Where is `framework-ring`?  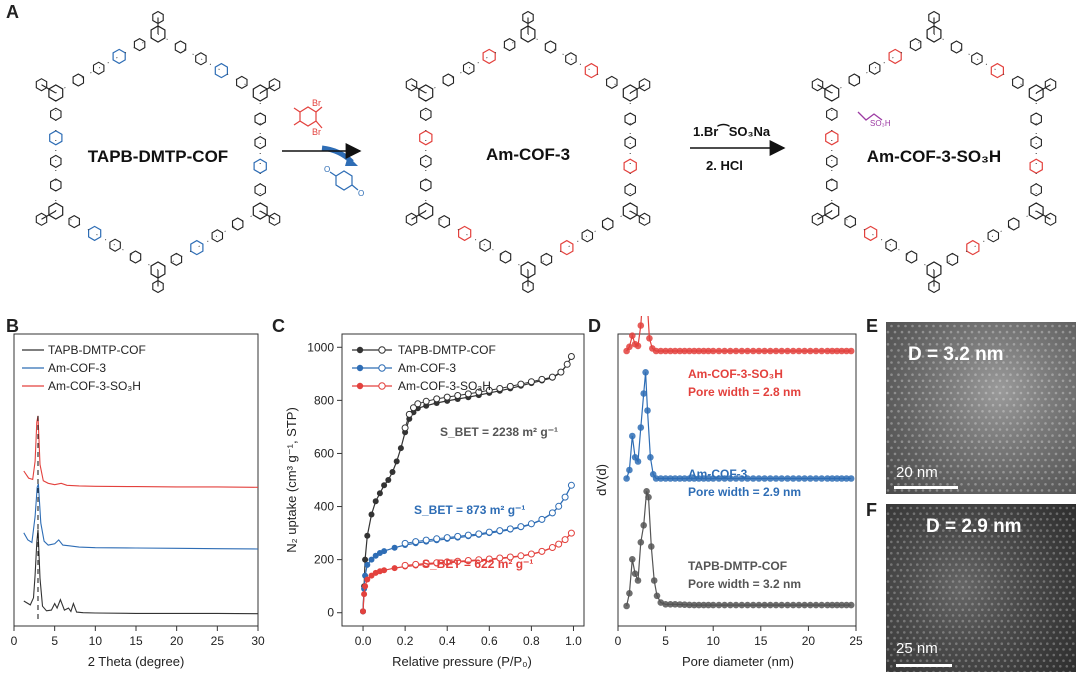 framework-ring is located at coordinates (260, 142).